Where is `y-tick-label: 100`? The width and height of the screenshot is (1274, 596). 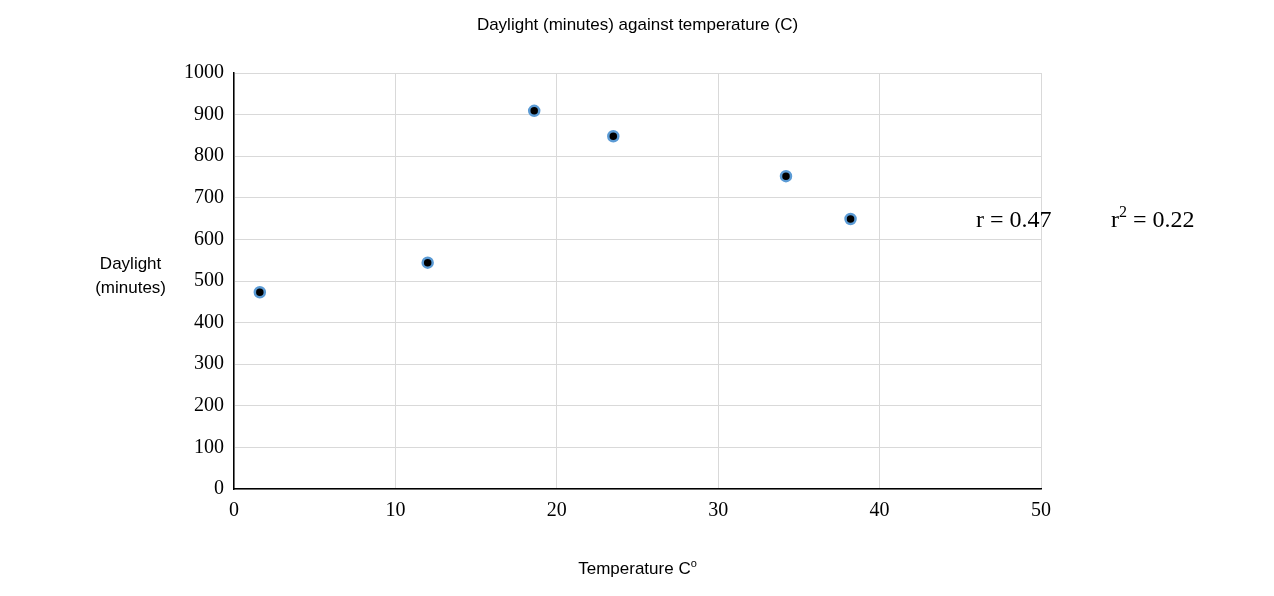
y-tick-label: 100 is located at coordinates (209, 445).